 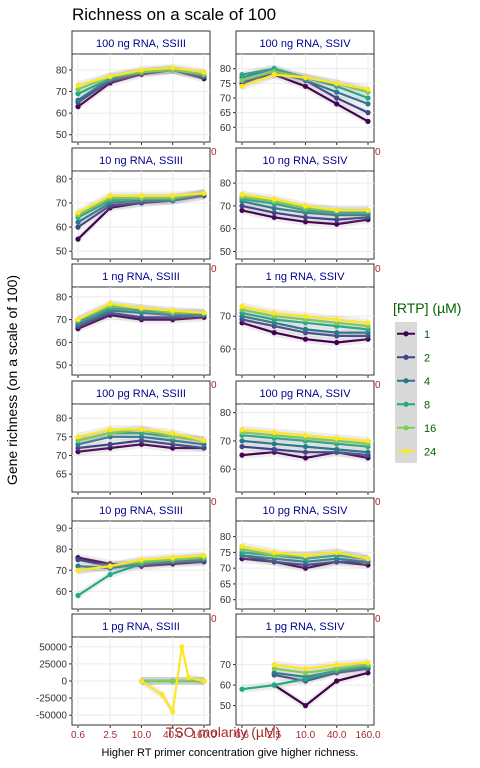 I want to click on x-tick-label: 40.0, so click(x=173, y=735).